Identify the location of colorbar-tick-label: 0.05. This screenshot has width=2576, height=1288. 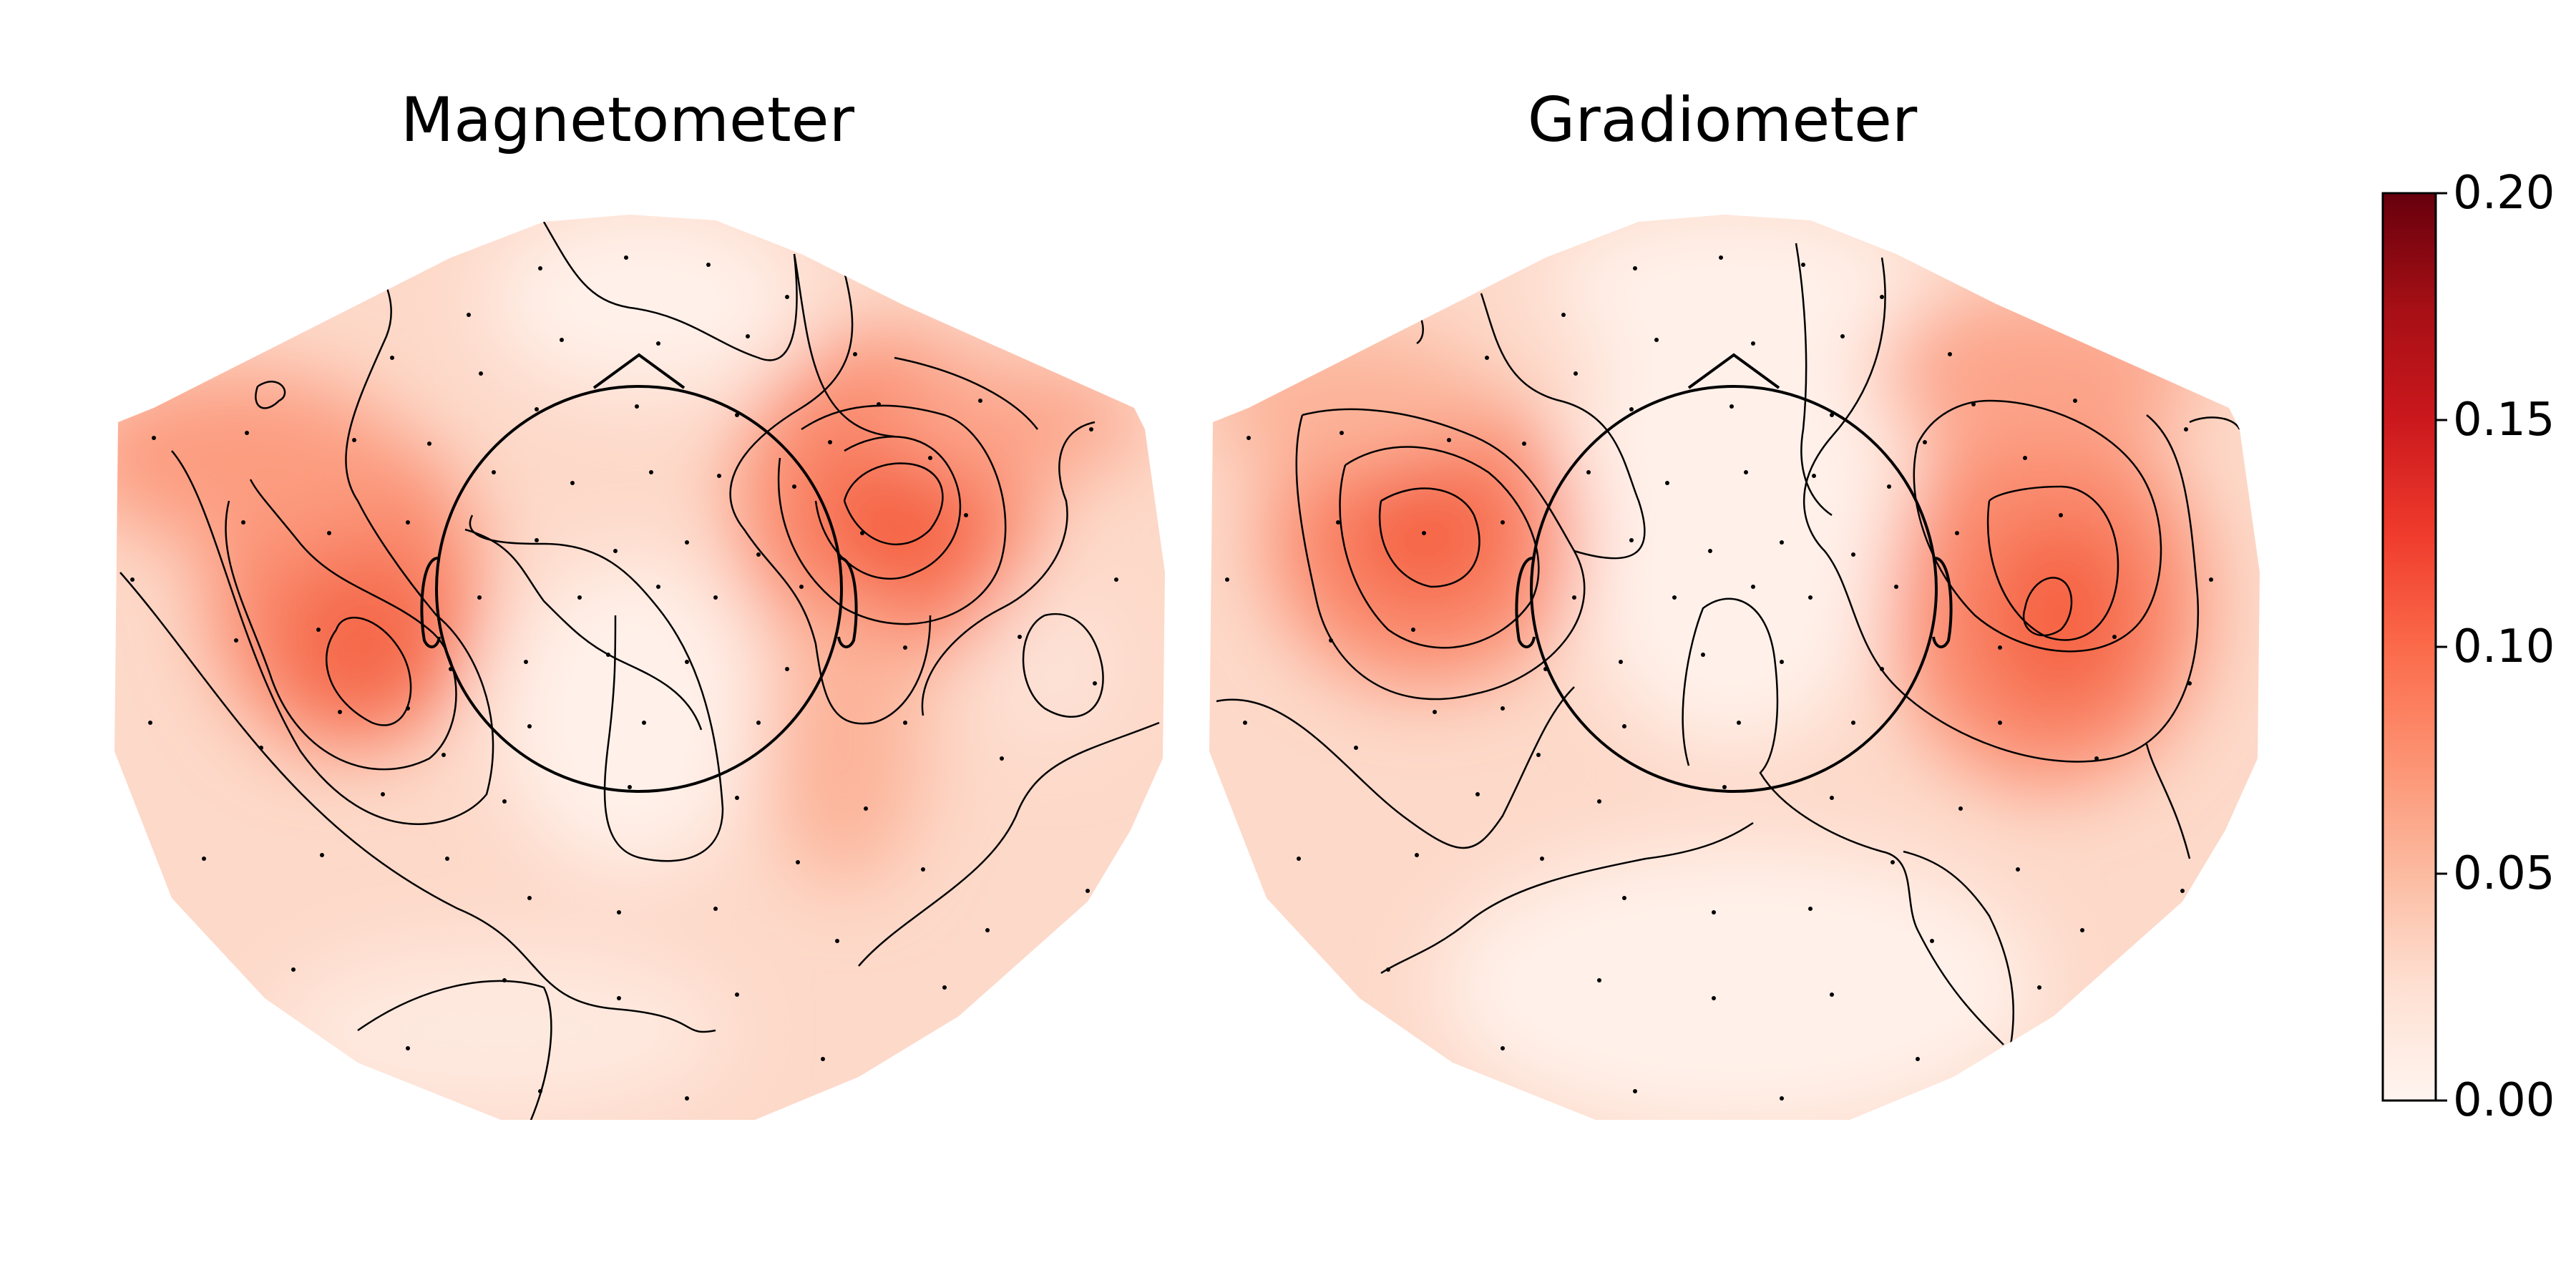
(2504, 873).